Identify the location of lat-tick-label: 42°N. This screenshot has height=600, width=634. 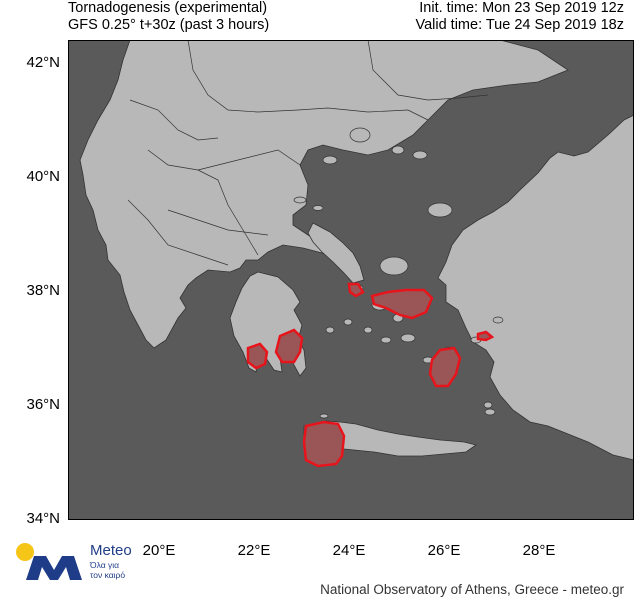
(43, 62).